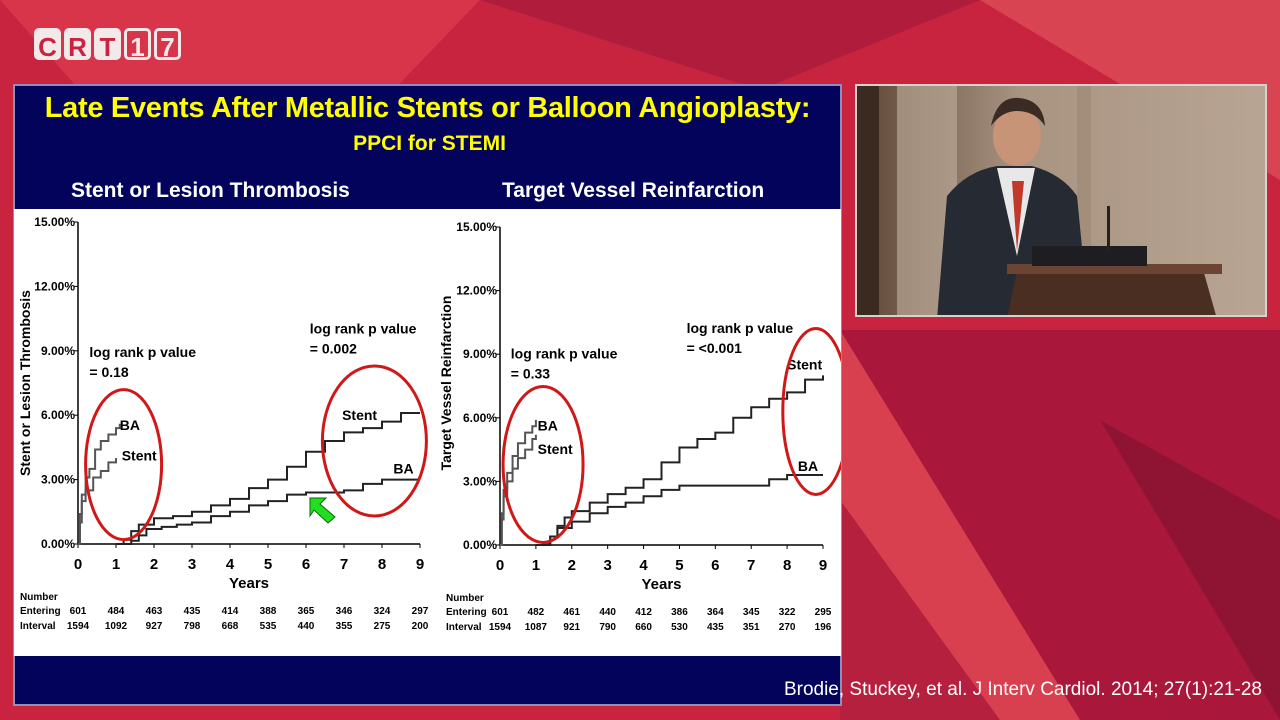 This screenshot has height=720, width=1280. What do you see at coordinates (25, 383) in the screenshot?
I see `y-axis-label: Stent or Lesion Thrombosis` at bounding box center [25, 383].